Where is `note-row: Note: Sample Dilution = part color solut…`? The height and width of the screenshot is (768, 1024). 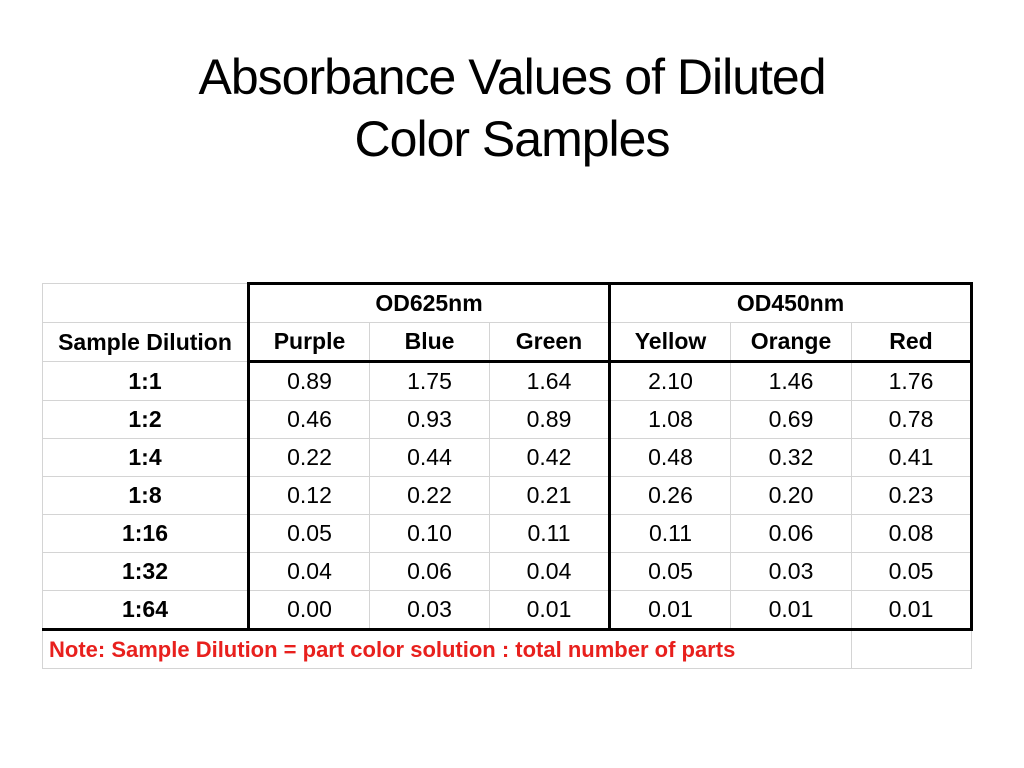 note-row: Note: Sample Dilution = part color solut… is located at coordinates (507, 649).